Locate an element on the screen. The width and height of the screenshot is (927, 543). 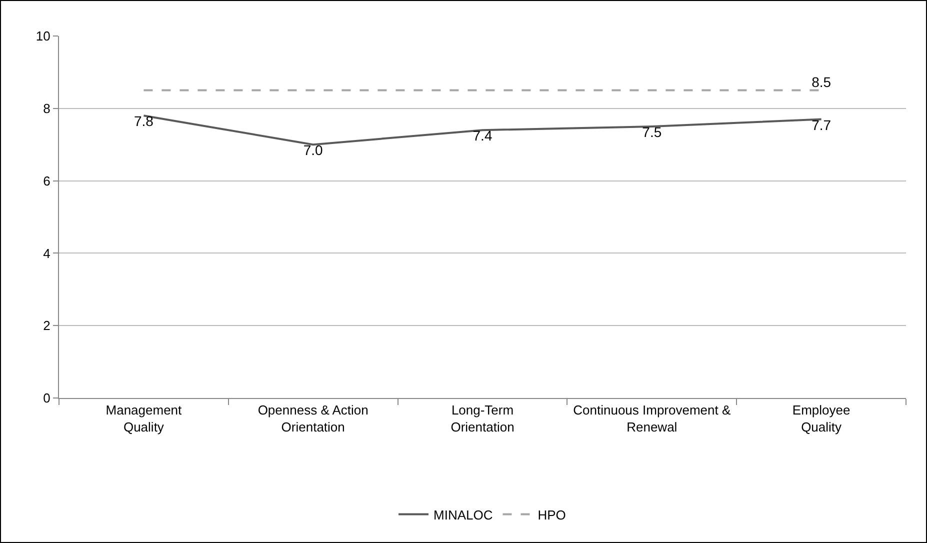
y-tick-label: 2 is located at coordinates (46, 326).